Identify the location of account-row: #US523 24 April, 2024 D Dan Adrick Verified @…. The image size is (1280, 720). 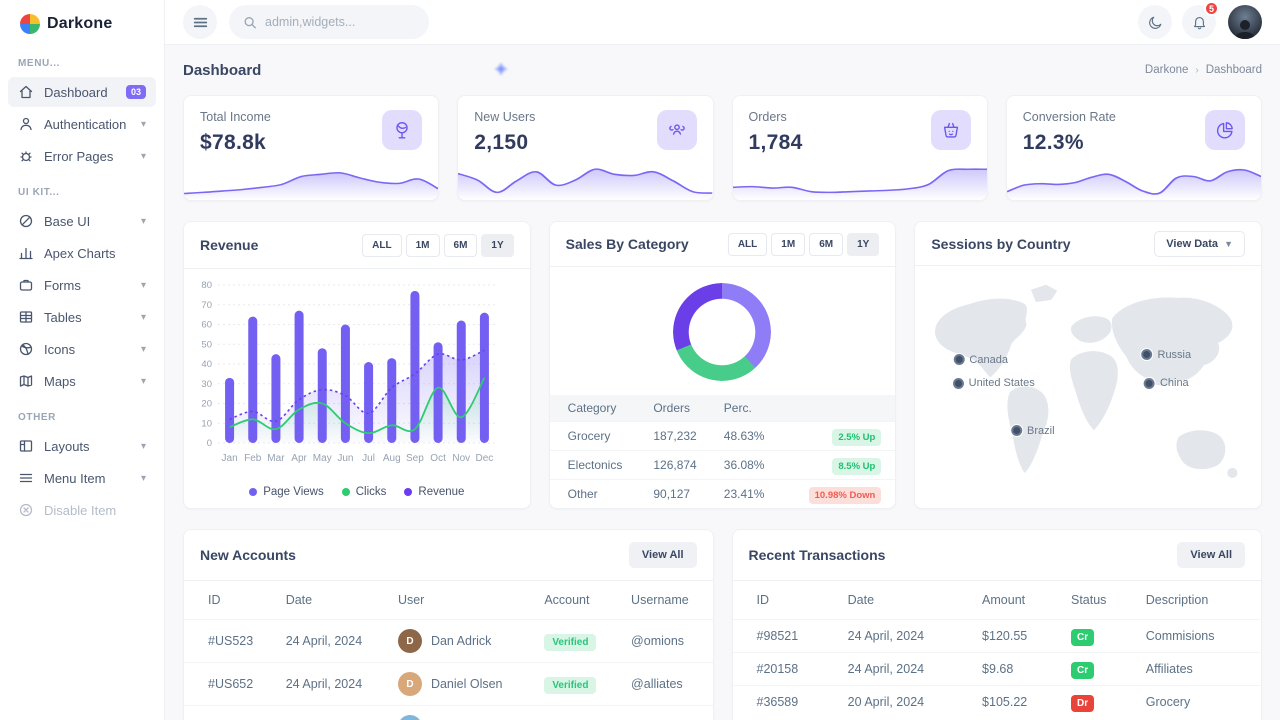
(448, 641).